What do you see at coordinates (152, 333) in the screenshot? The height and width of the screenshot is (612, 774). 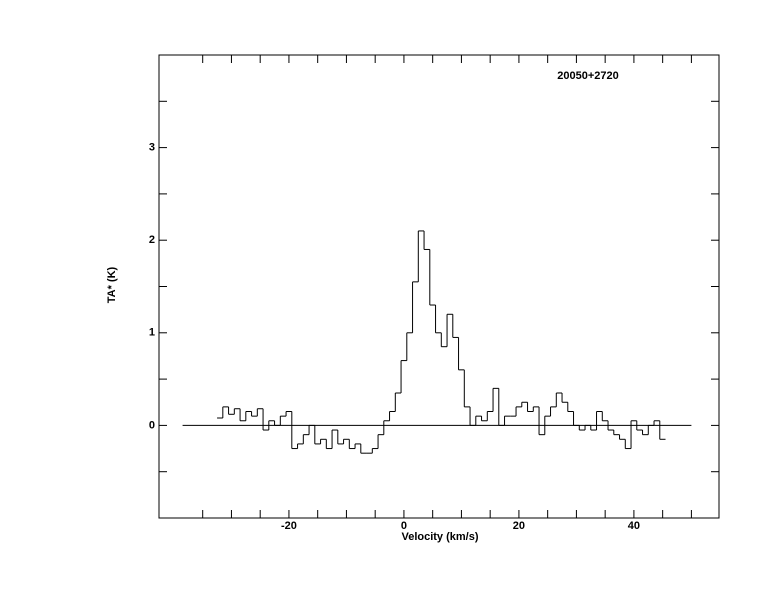 I see `y-tick-label: 1` at bounding box center [152, 333].